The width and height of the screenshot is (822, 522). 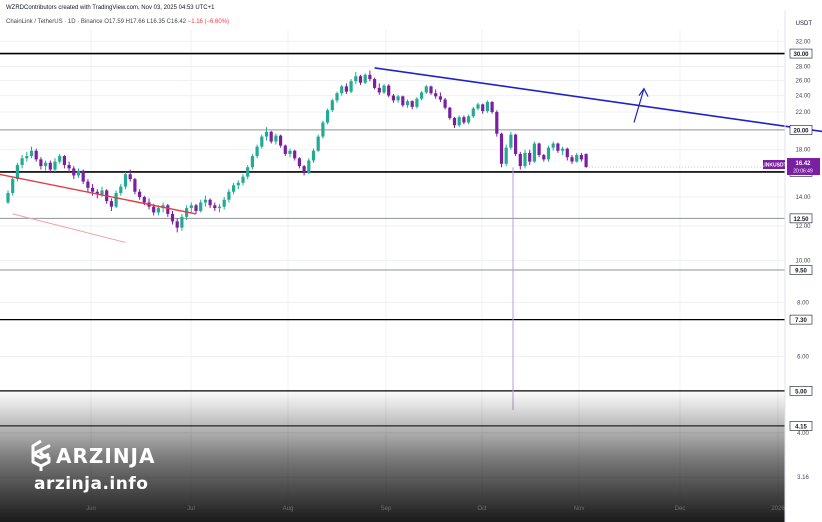 What do you see at coordinates (435, 509) in the screenshot?
I see `time-axis: Jun Jul Aug Sep Oct Nov Dec 2026` at bounding box center [435, 509].